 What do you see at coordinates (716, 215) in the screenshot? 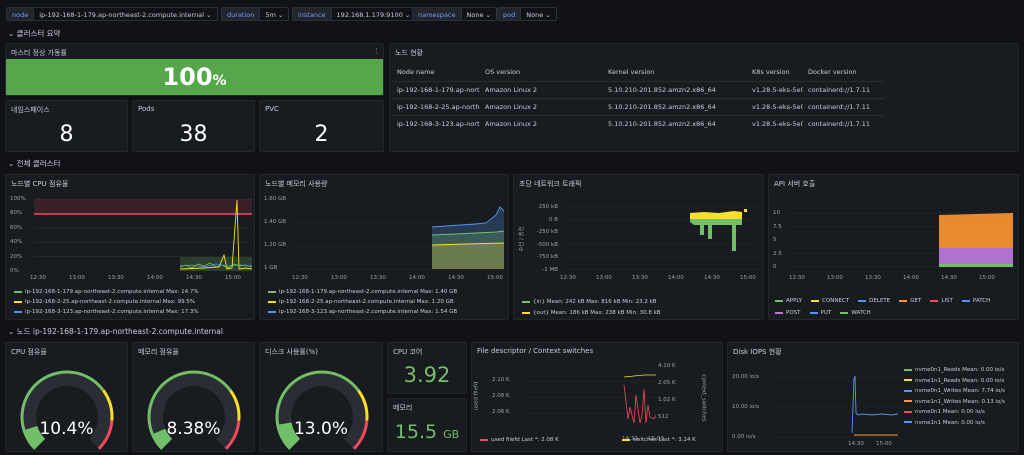
I see `network-in-area` at bounding box center [716, 215].